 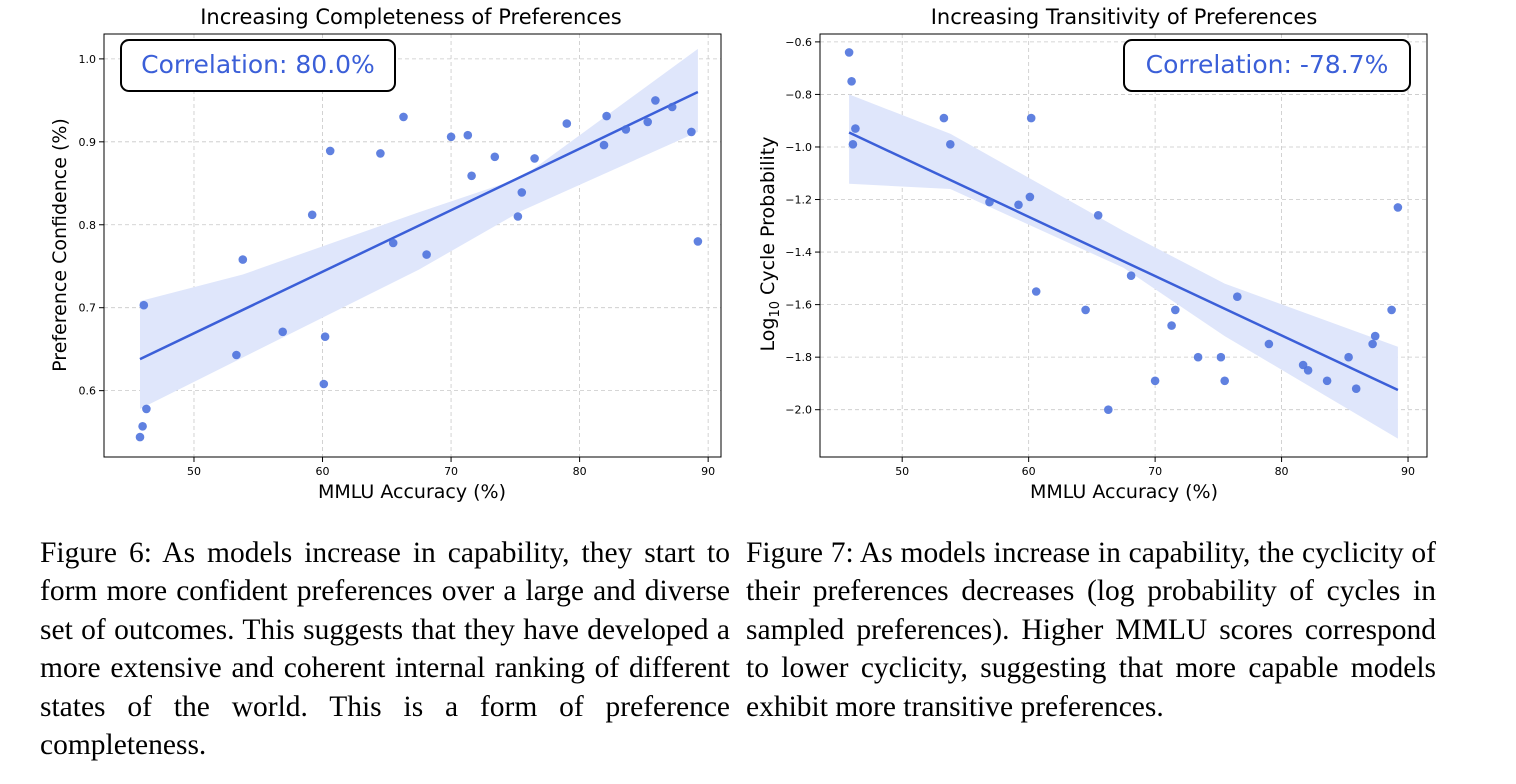 I want to click on y-tick-label: −1.6, so click(x=798, y=305).